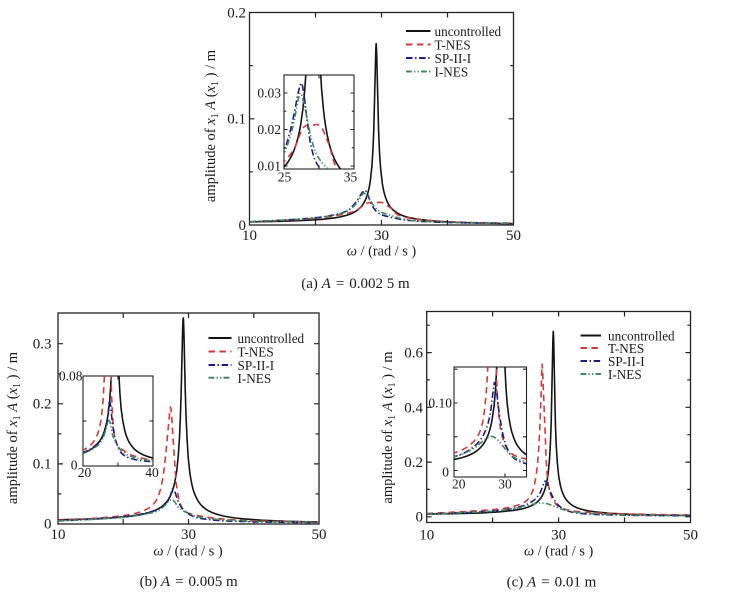 This screenshot has width=744, height=602. I want to click on svg-text: 0.01, so click(269, 166).